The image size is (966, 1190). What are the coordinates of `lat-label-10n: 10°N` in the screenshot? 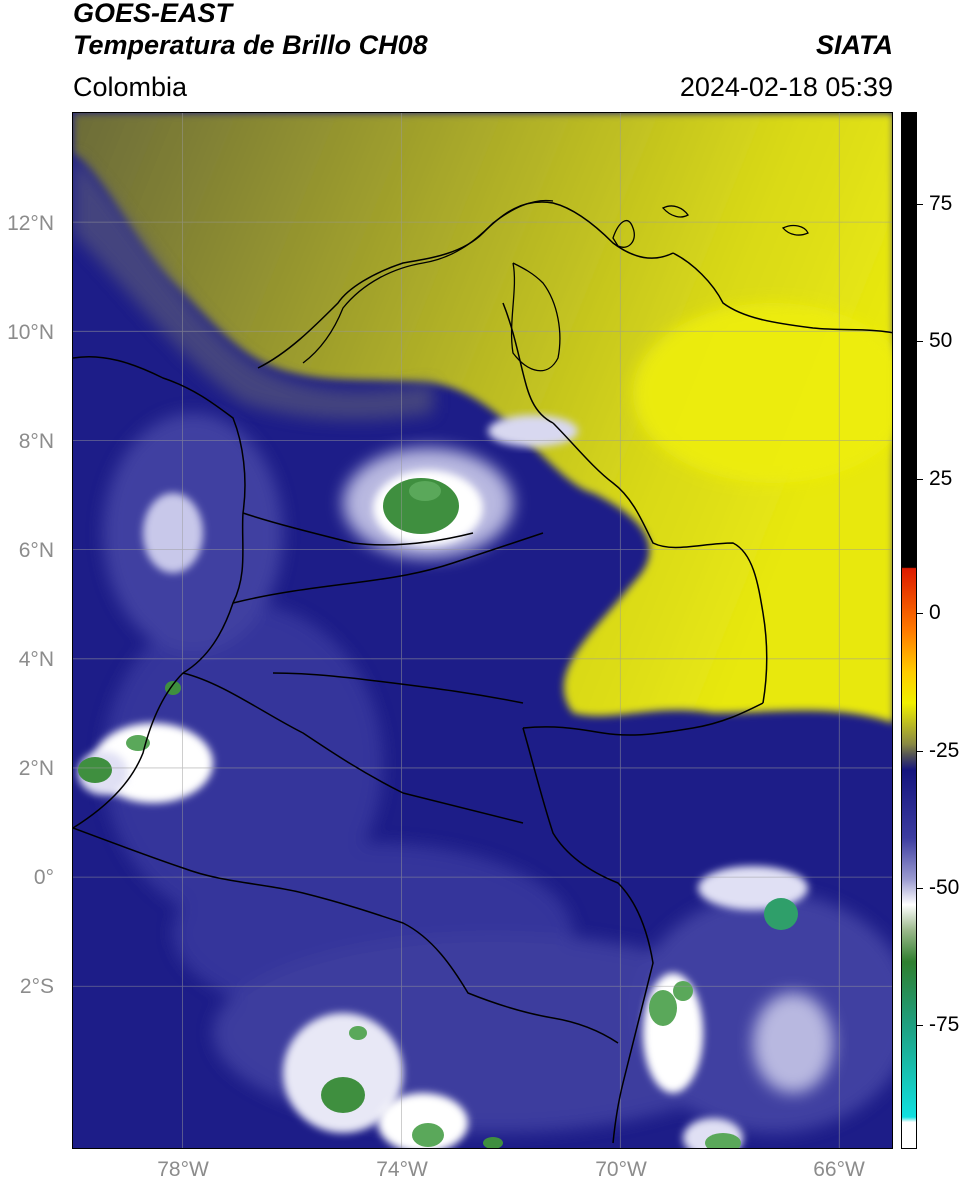 It's located at (30, 332).